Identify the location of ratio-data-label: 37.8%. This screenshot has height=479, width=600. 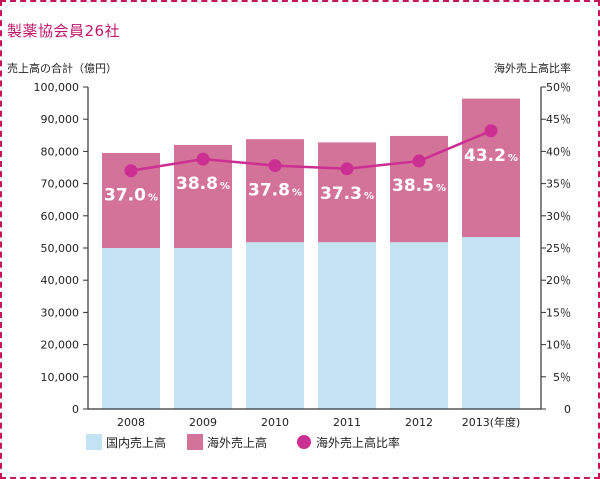
(275, 191).